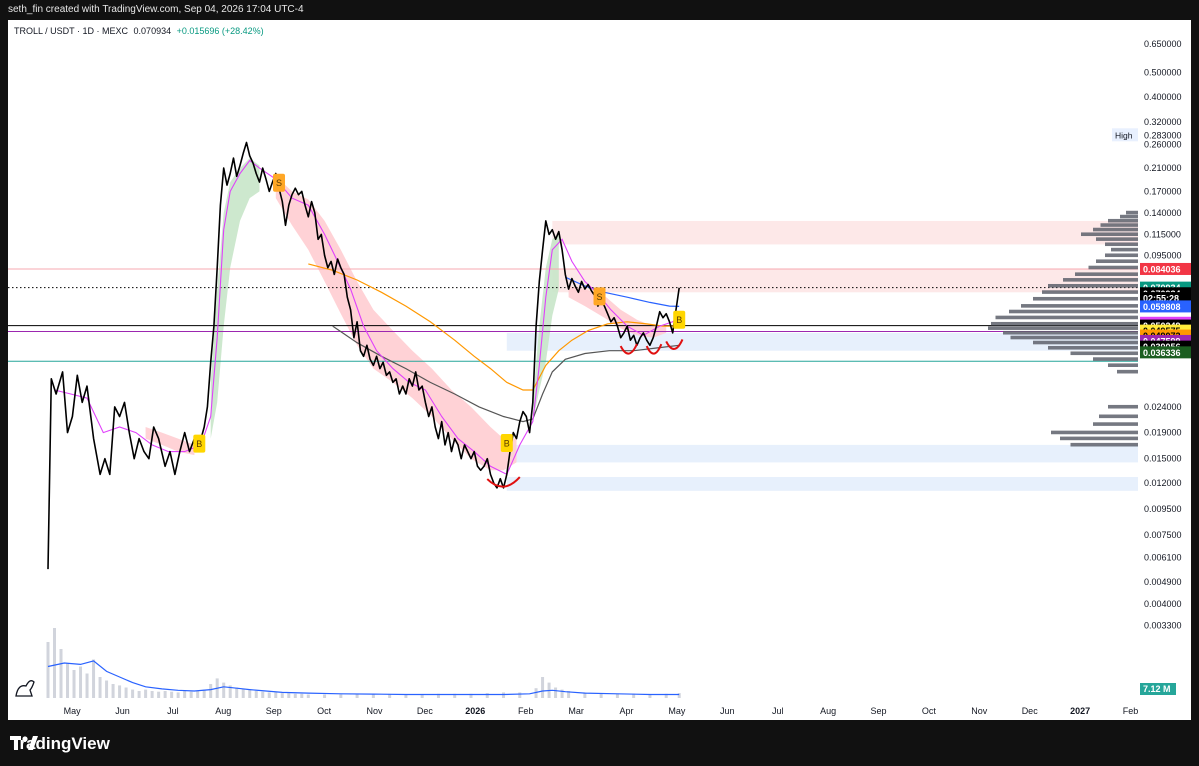 The width and height of the screenshot is (1199, 766). What do you see at coordinates (152, 31) in the screenshot?
I see `last-price: 0.070934` at bounding box center [152, 31].